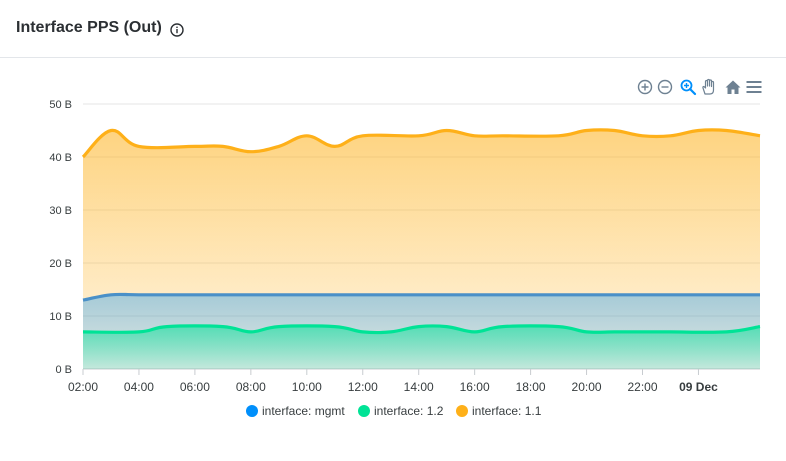  Describe the element at coordinates (754, 87) in the screenshot. I see `menu-icon` at that location.